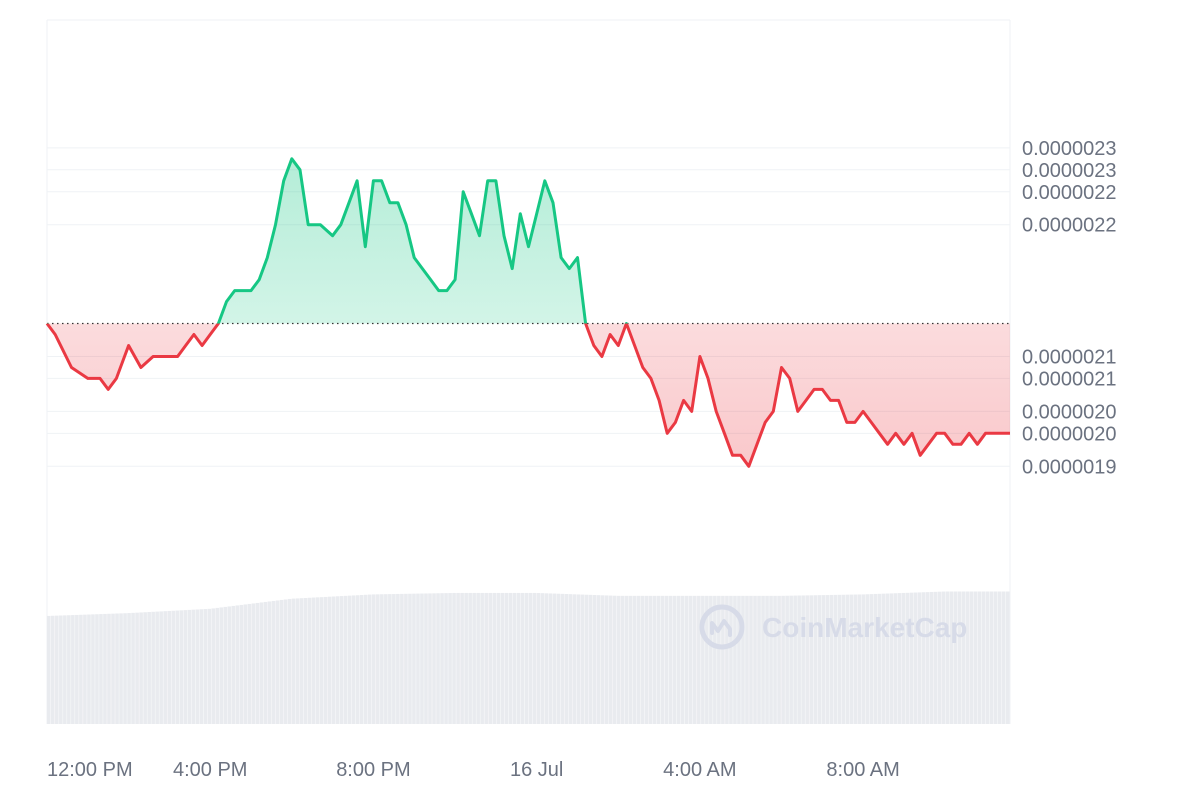 Image resolution: width=1200 pixels, height=800 pixels. I want to click on x-tick-label: 8:00 PM, so click(373, 770).